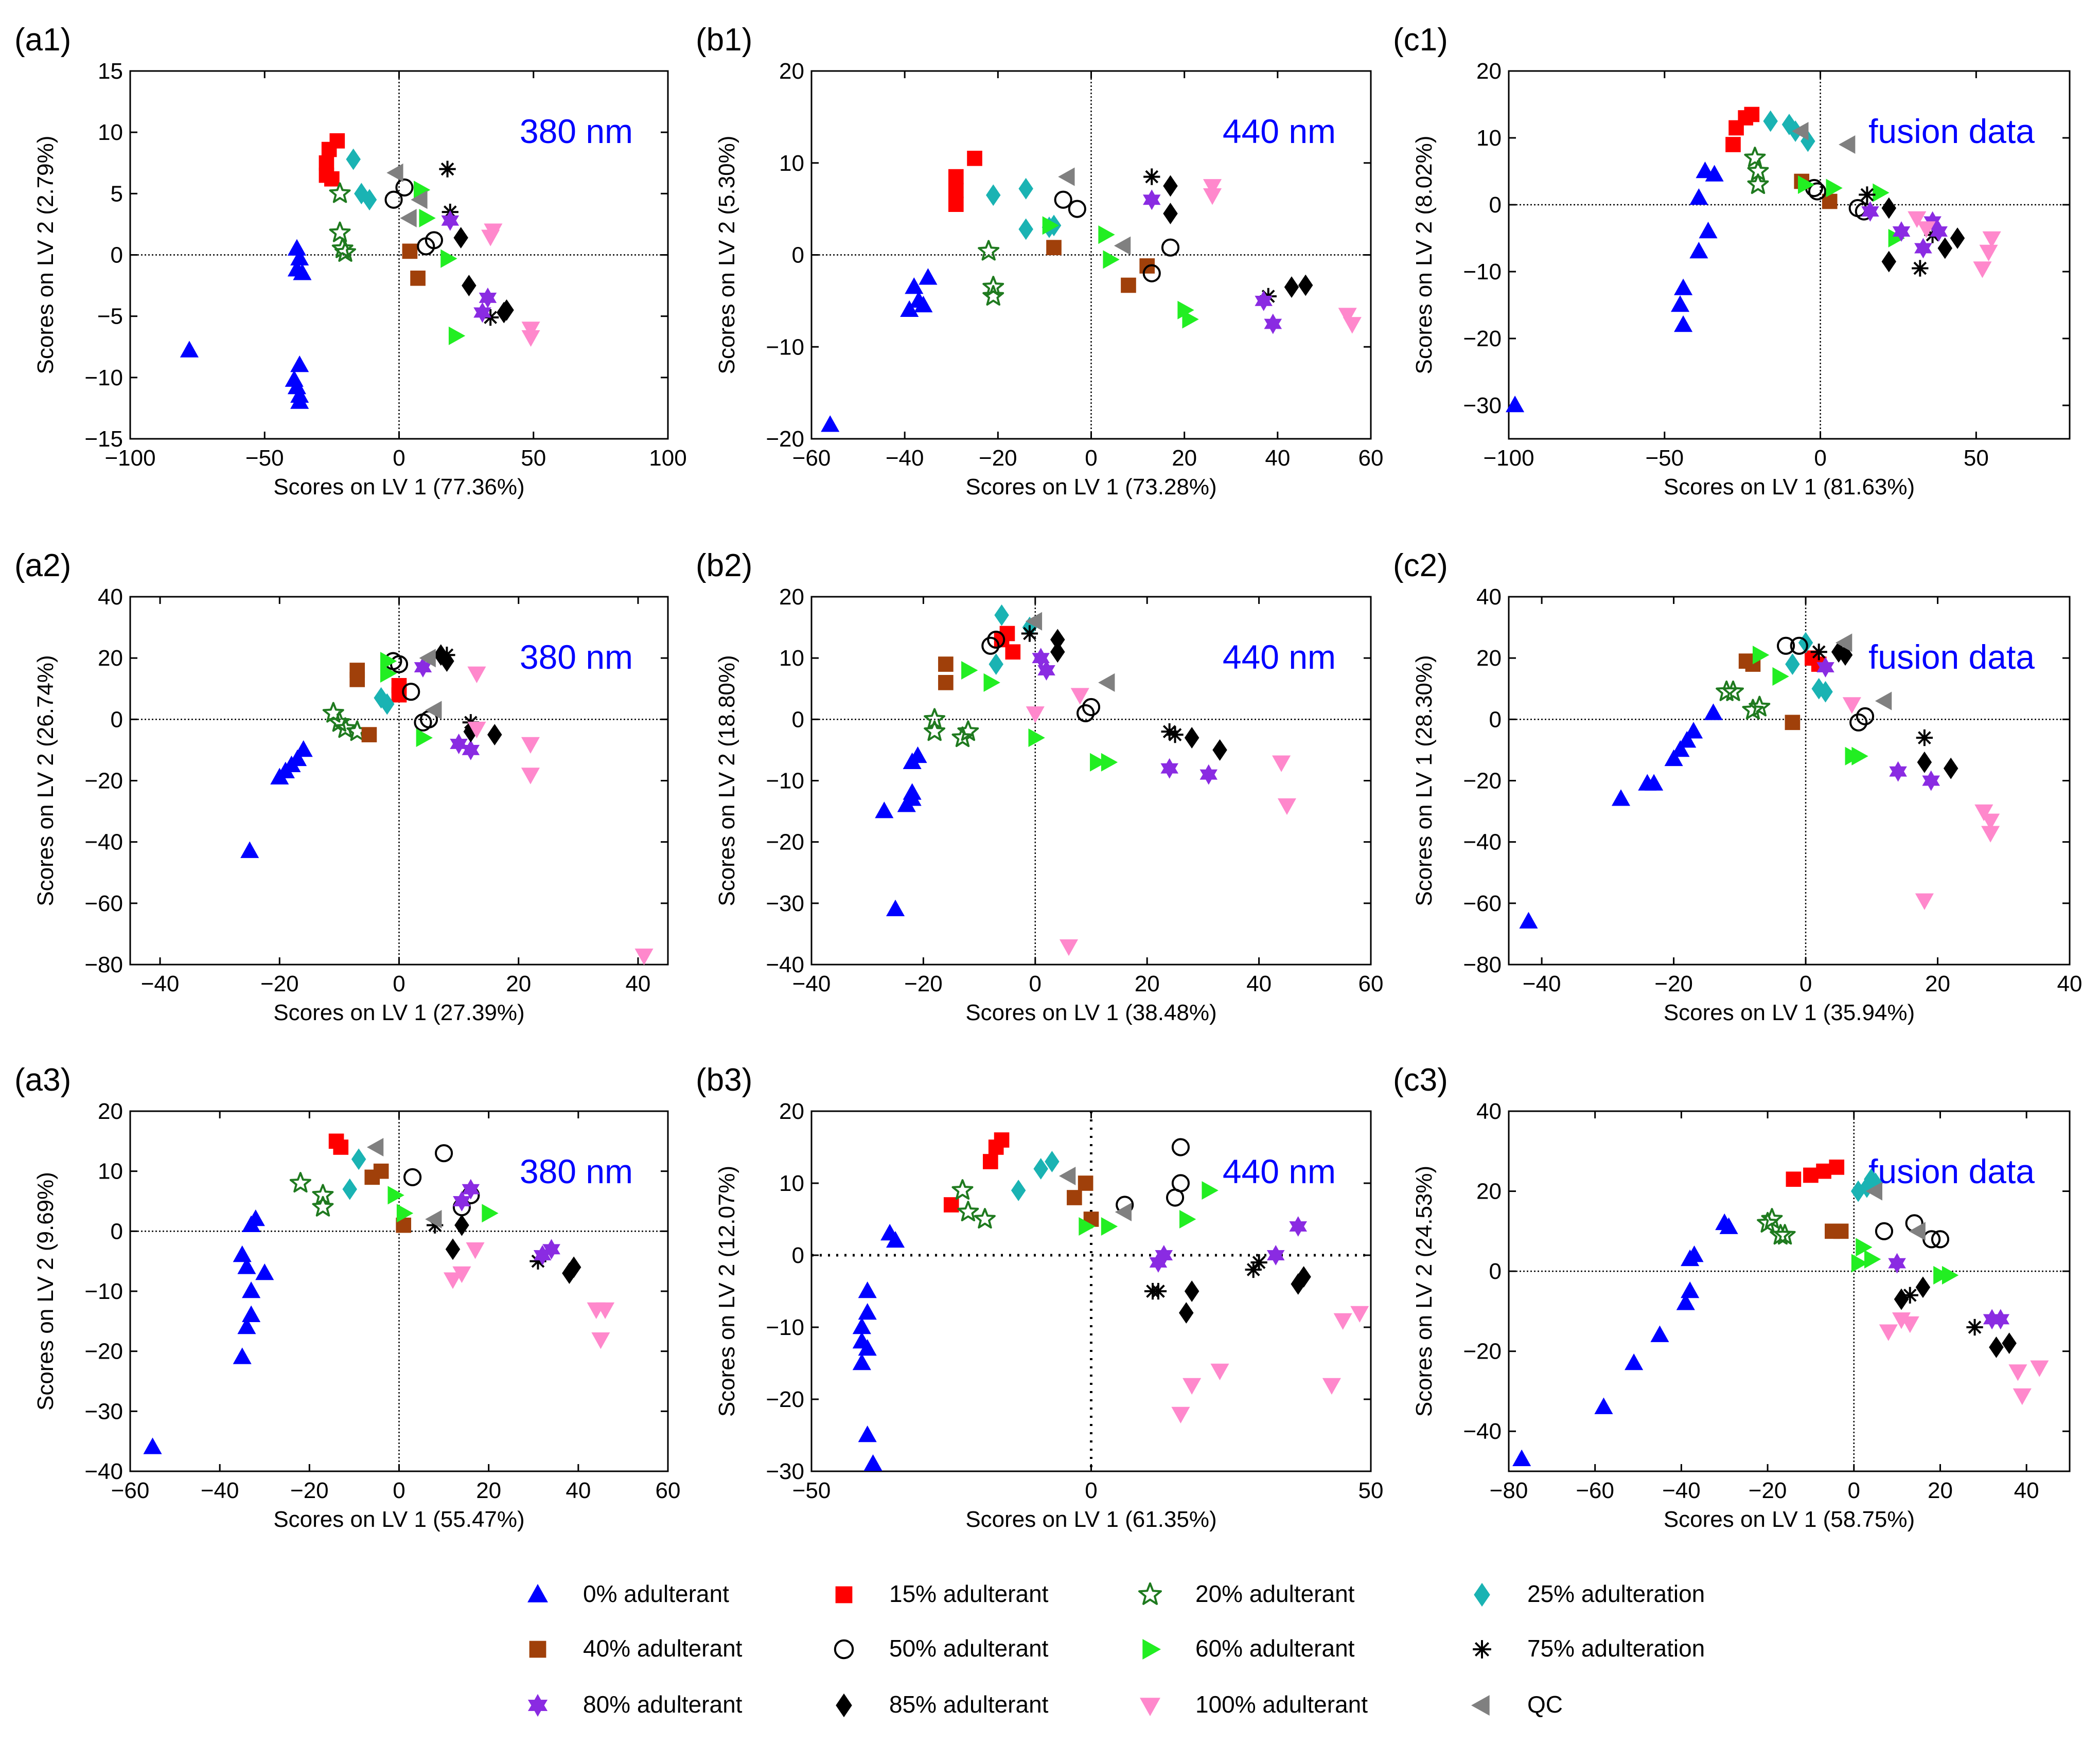  What do you see at coordinates (1837, 1167) in the screenshot?
I see `data-point-p15` at bounding box center [1837, 1167].